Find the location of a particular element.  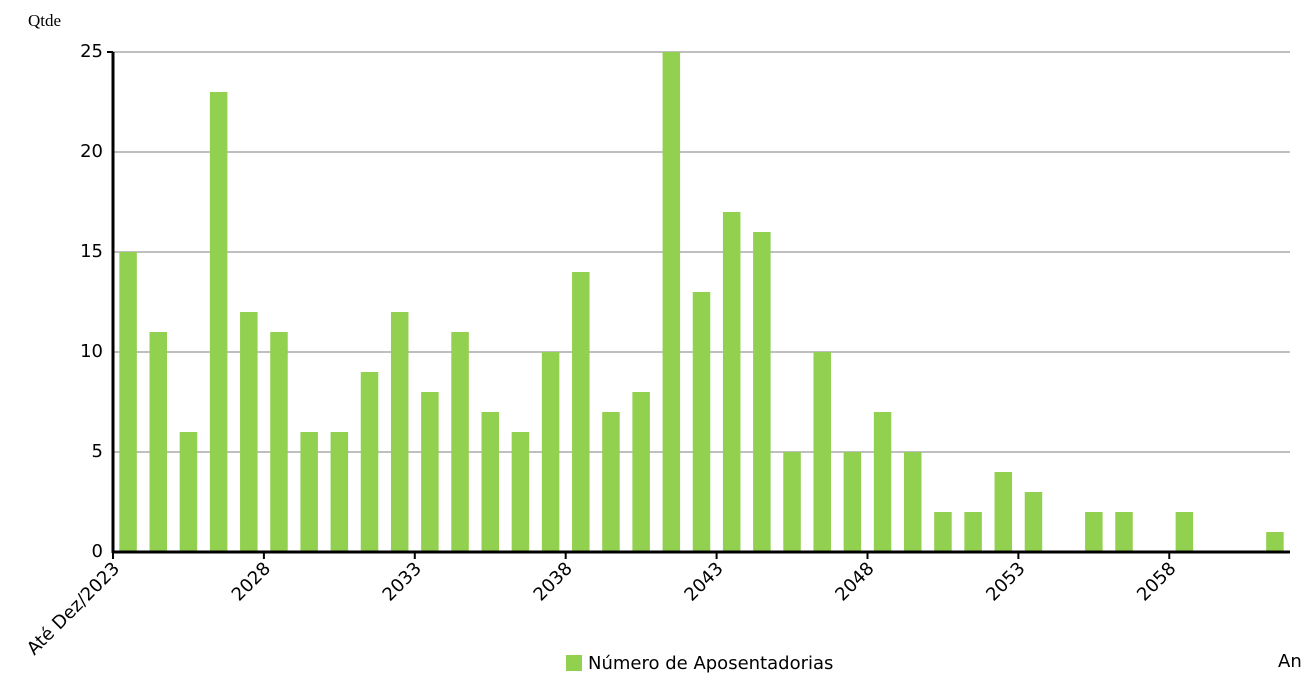

x-tick-label: 2053 is located at coordinates (1005, 581).